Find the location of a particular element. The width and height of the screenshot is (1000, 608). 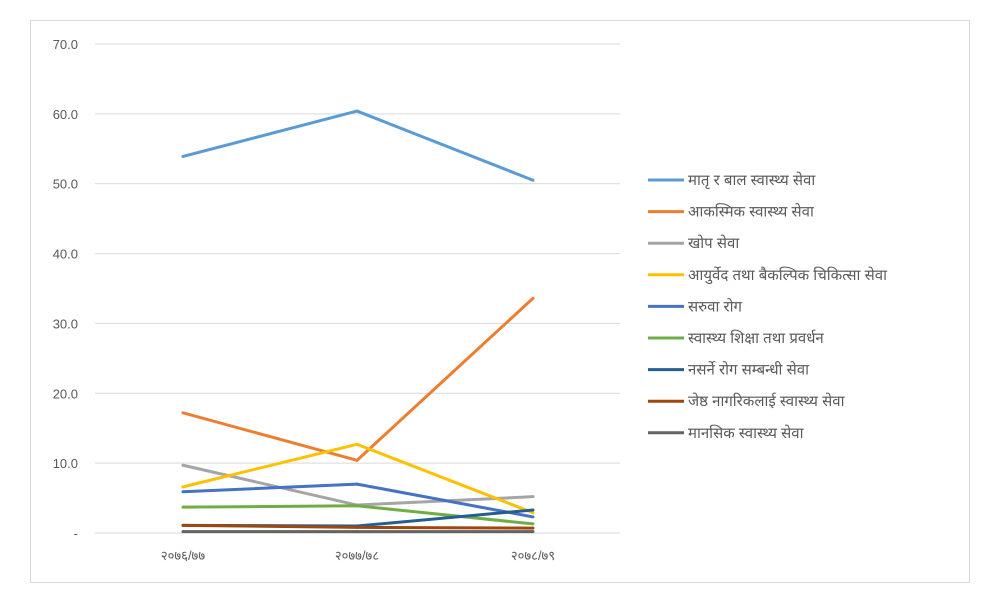

legend-label: जेष्ठ नागरिकलाई स्वास्थ्य सेवा is located at coordinates (767, 401).